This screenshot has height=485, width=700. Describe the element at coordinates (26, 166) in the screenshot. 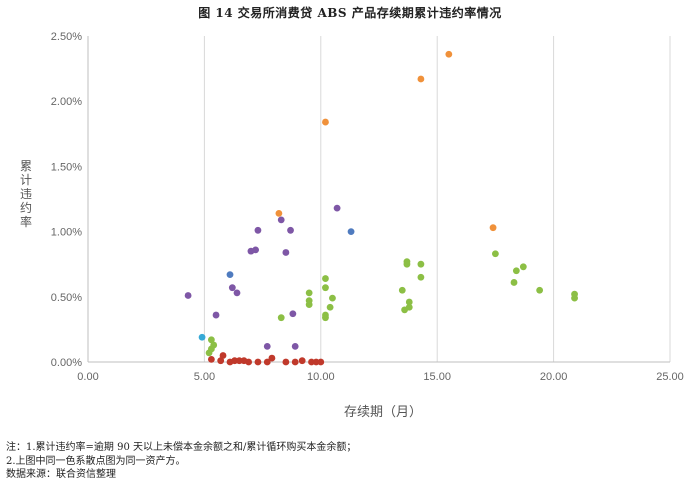

I see `y-axis-label-char: 累` at that location.